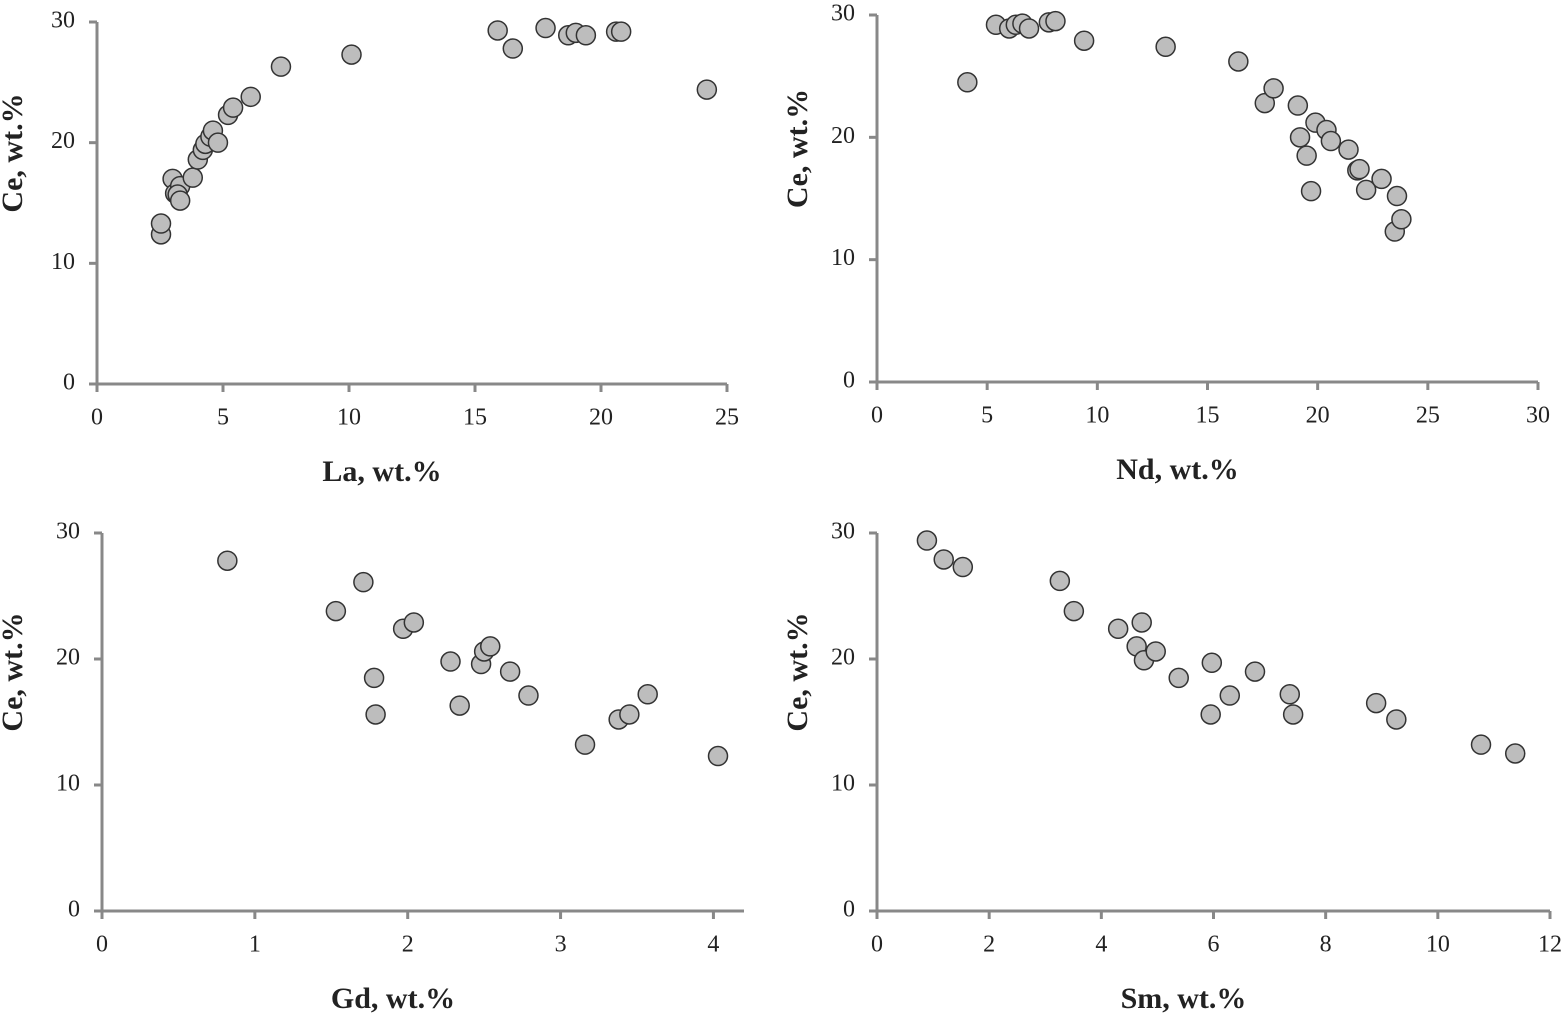 This screenshot has width=1568, height=1013. Describe the element at coordinates (1184, 997) in the screenshot. I see `x-axis-title: Sm, wt.%` at that location.